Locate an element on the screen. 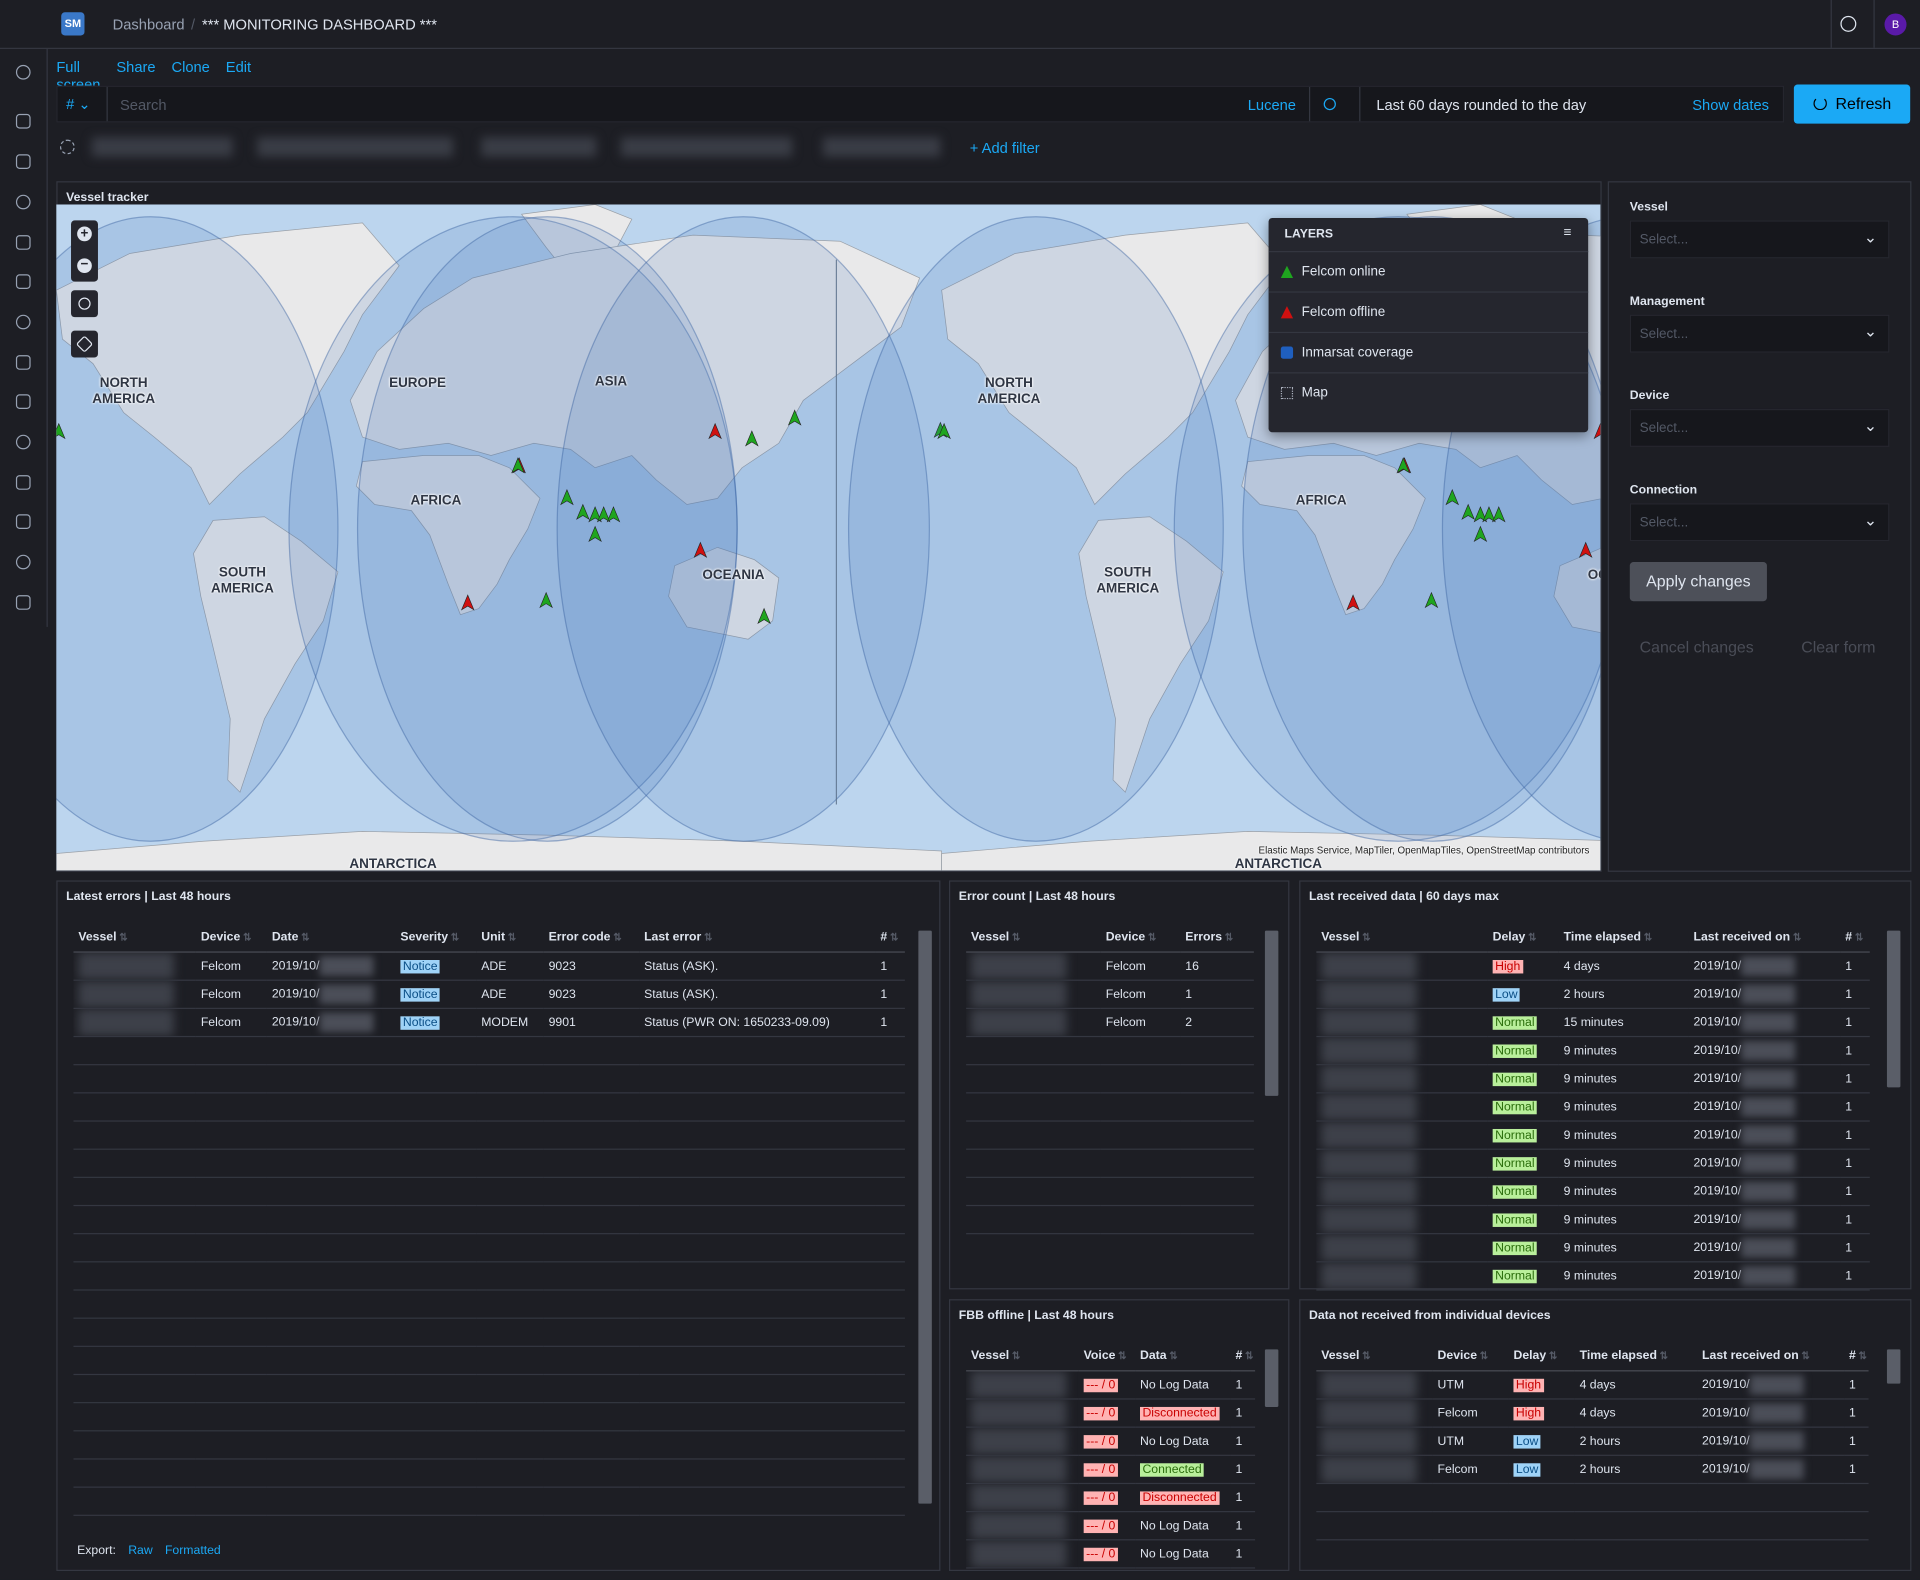 This screenshot has height=1580, width=1920. show-dates: Show dates is located at coordinates (1731, 105).